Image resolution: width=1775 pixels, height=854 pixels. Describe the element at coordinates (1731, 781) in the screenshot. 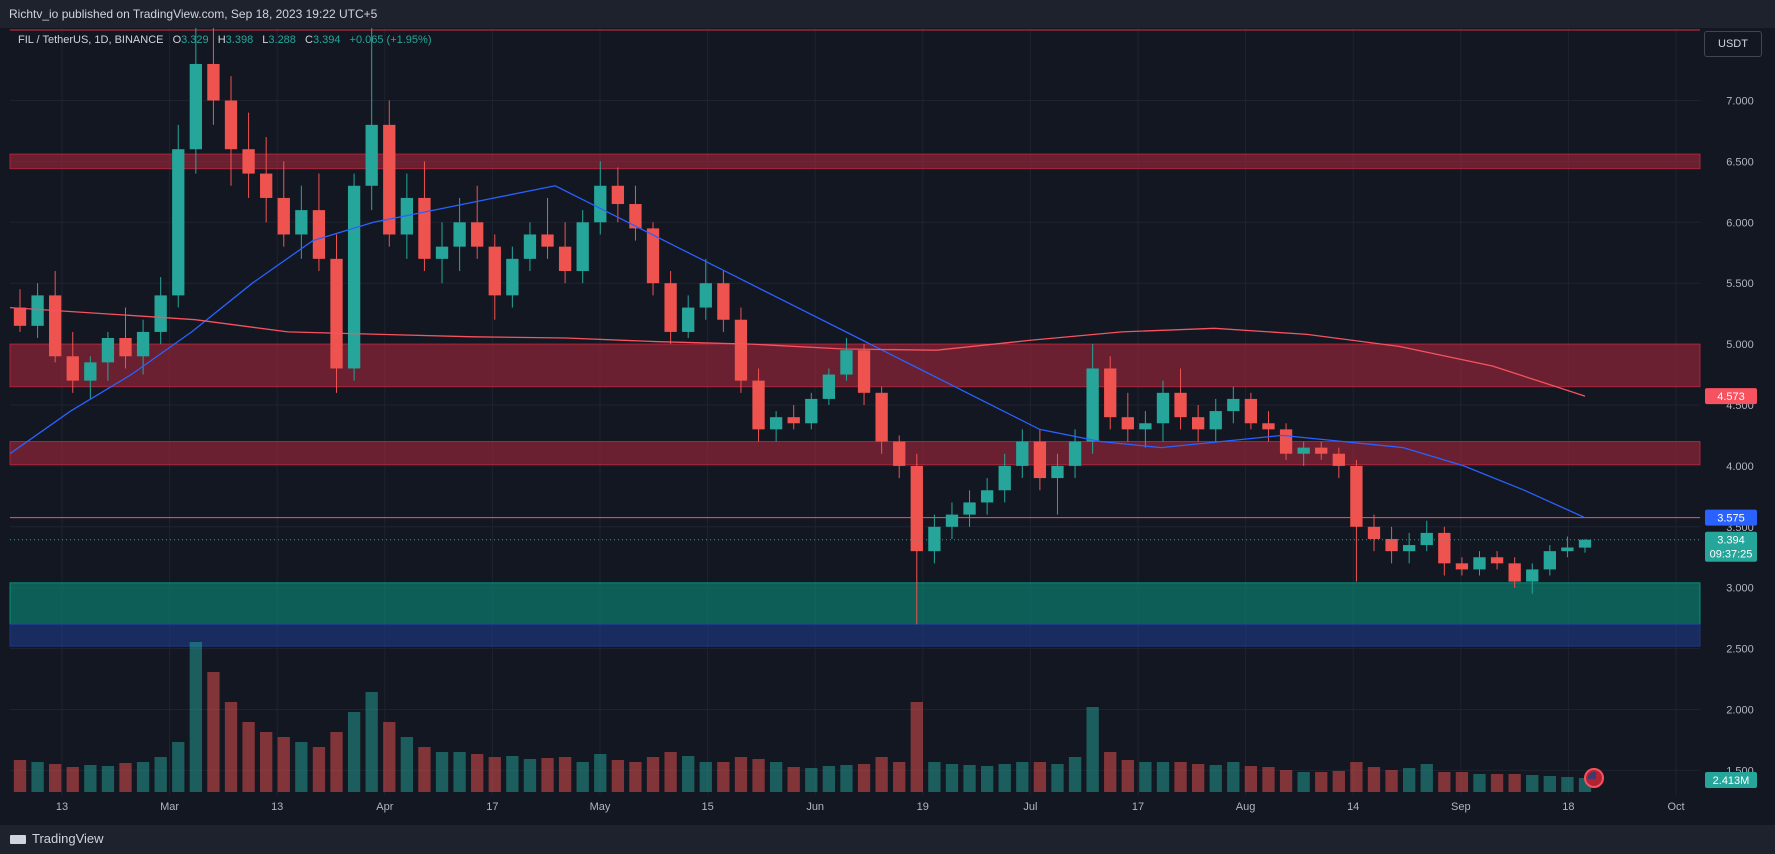

I see `volume-label: 2.413M` at that location.